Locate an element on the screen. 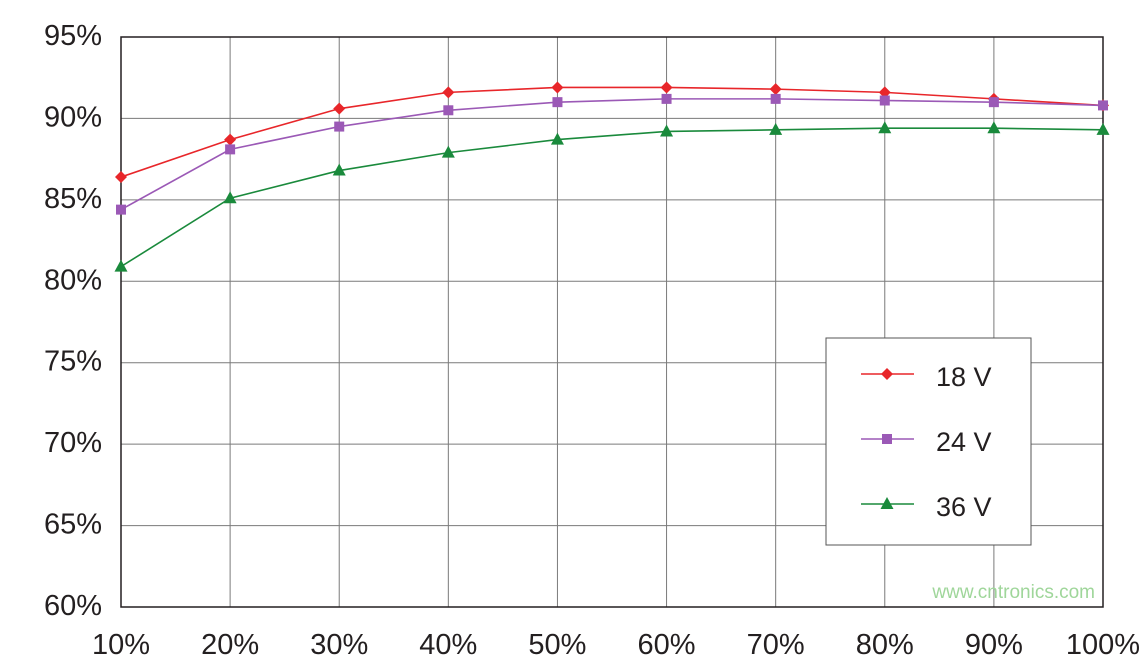 The image size is (1144, 670). y-tick-label: 70% is located at coordinates (73, 443).